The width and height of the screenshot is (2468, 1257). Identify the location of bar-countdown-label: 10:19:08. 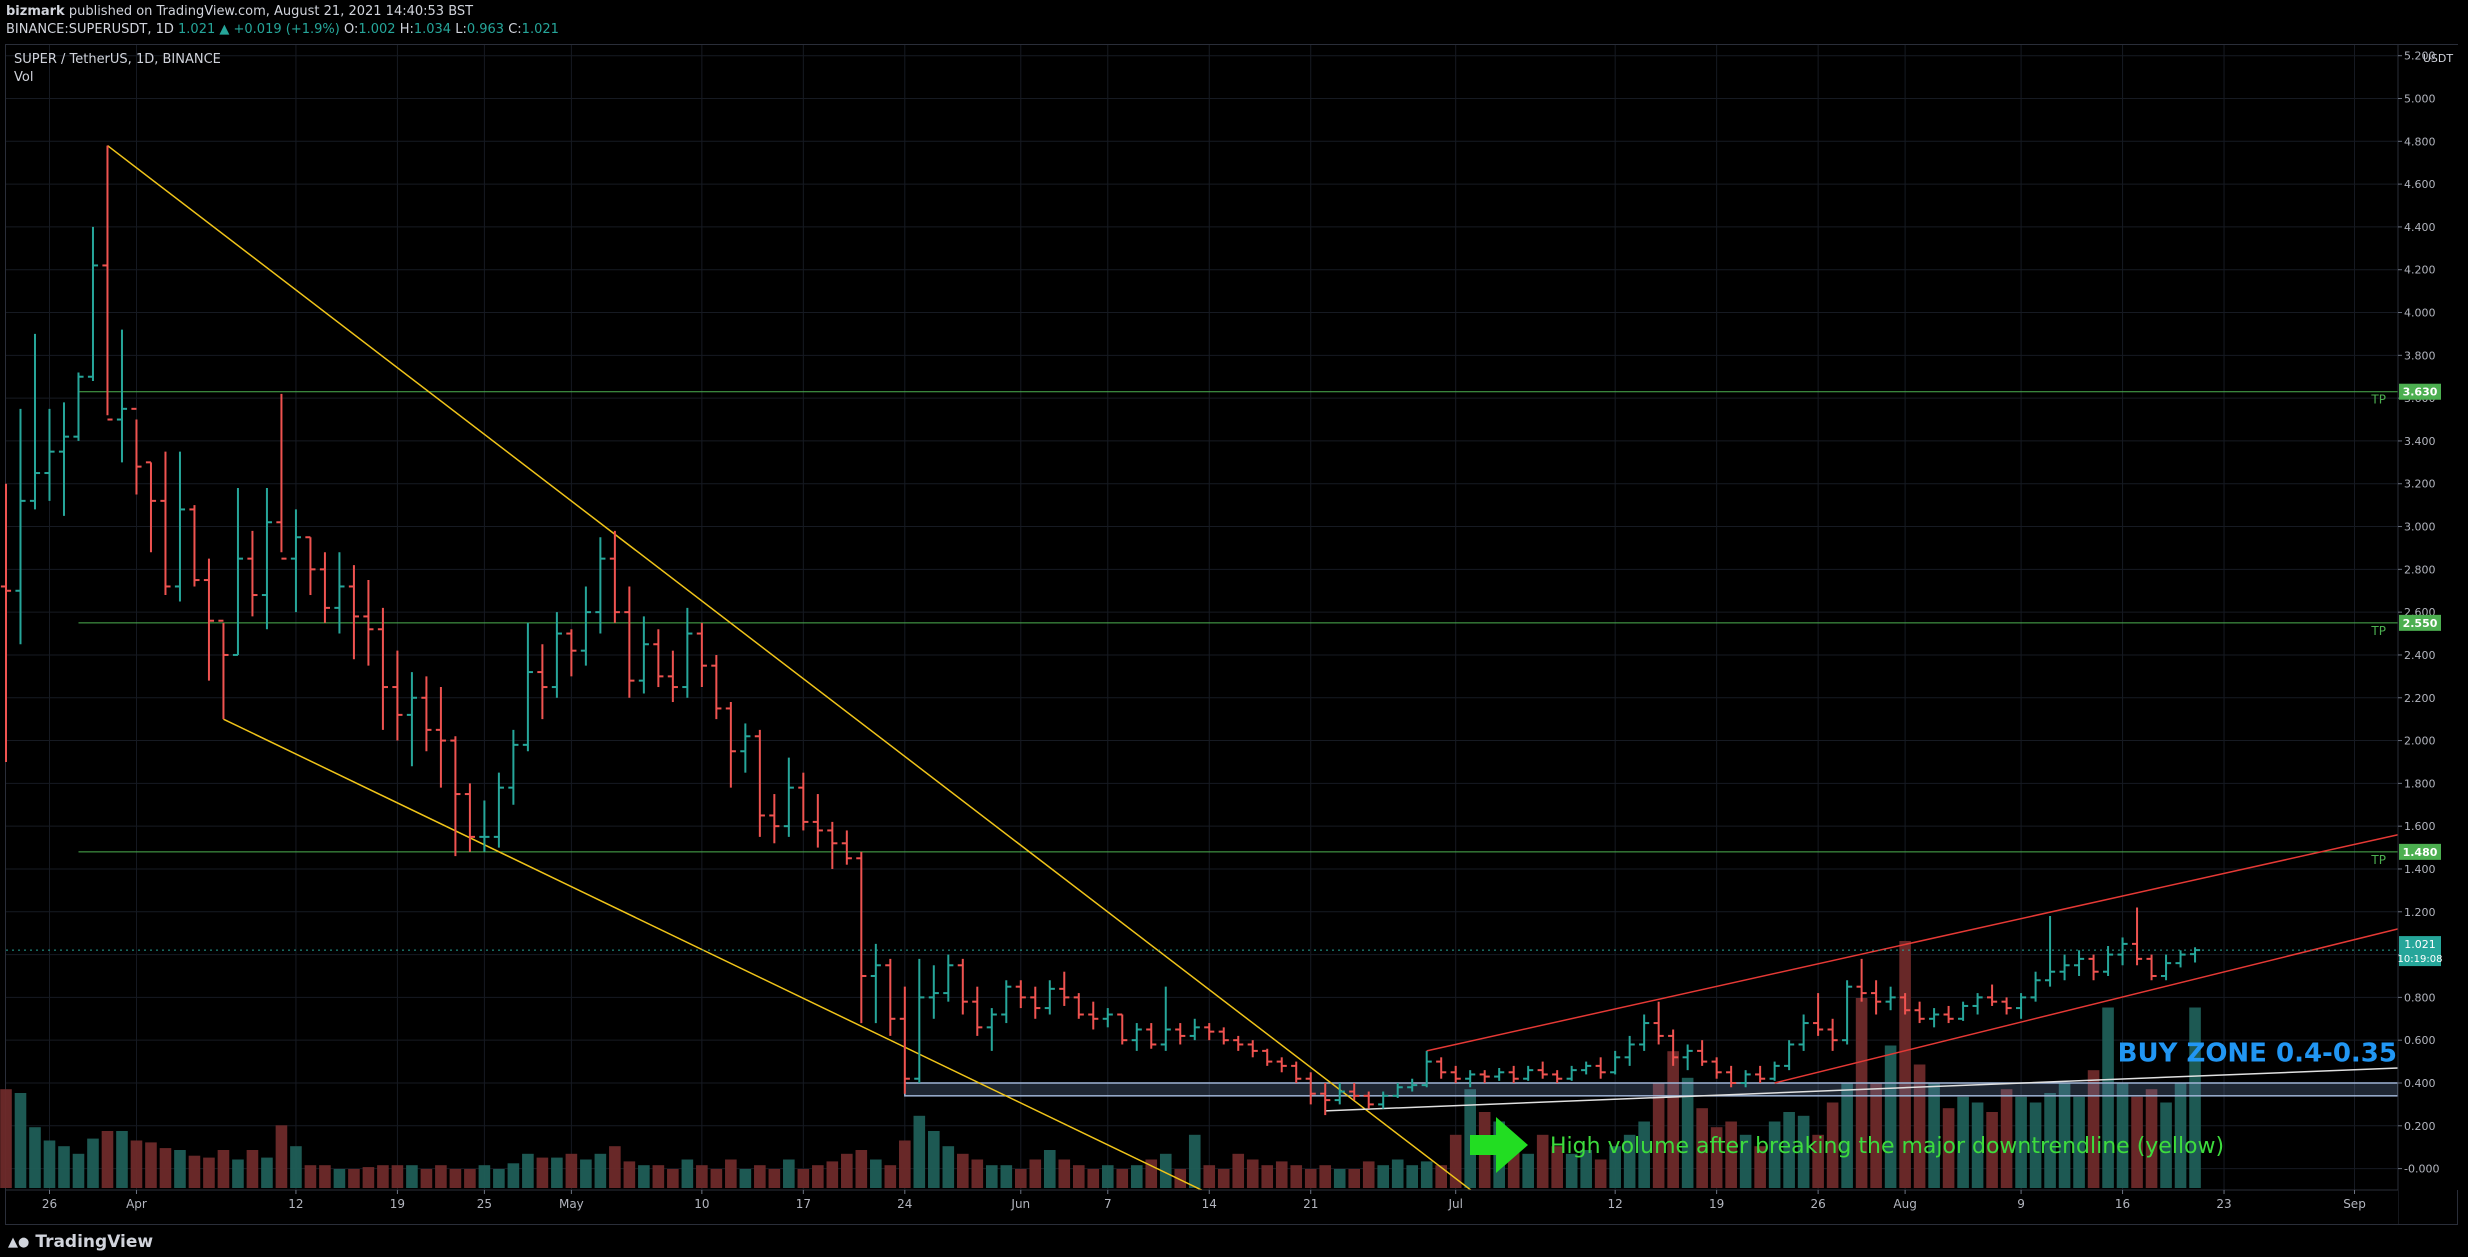
(2420, 959).